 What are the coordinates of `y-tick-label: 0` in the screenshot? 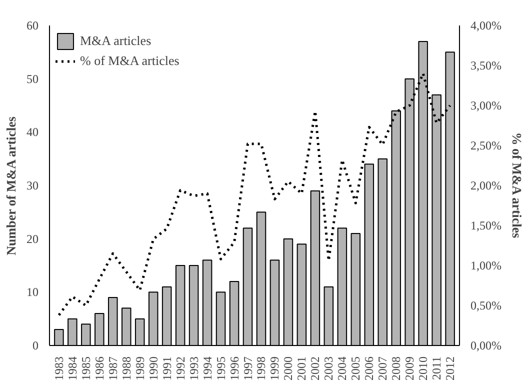 It's located at (35, 345).